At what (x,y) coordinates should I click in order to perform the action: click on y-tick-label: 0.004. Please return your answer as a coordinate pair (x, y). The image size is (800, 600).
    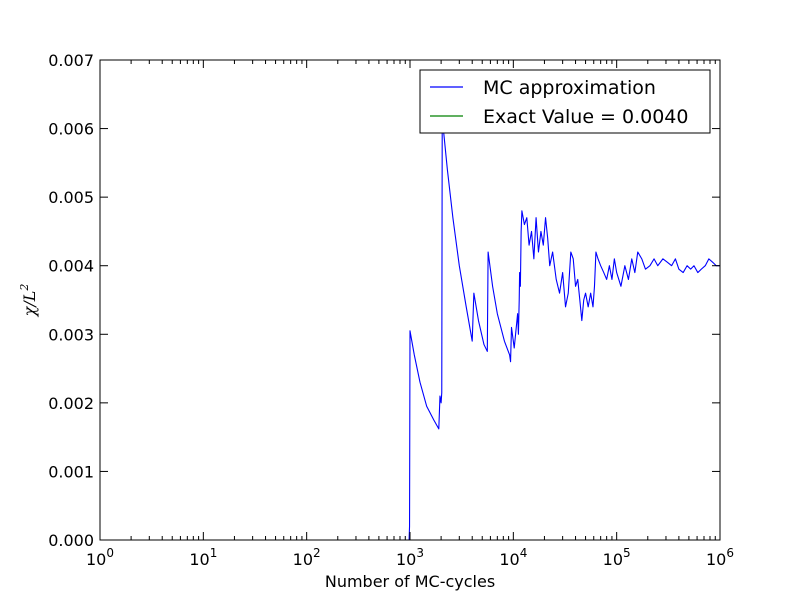
    Looking at the image, I should click on (71, 266).